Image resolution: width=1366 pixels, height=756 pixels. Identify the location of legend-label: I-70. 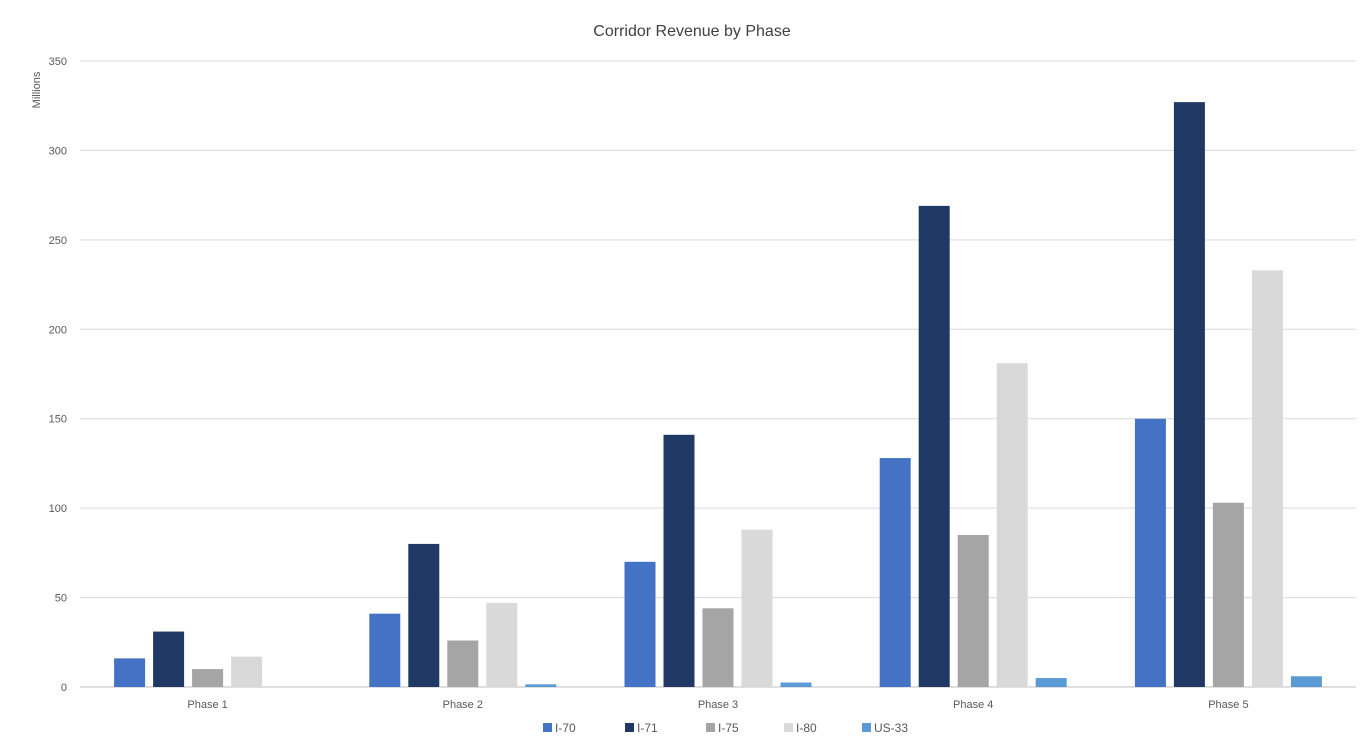
(565, 728).